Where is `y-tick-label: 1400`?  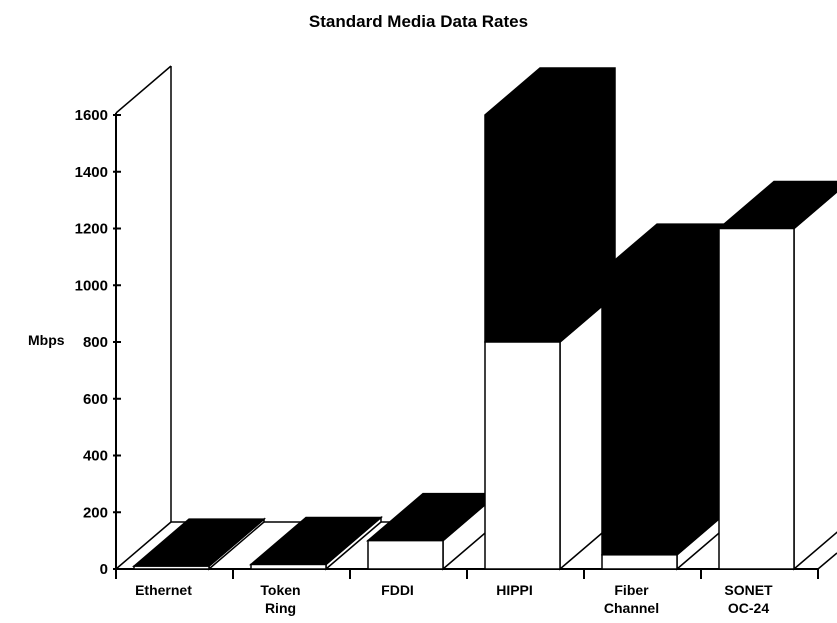 y-tick-label: 1400 is located at coordinates (91, 172).